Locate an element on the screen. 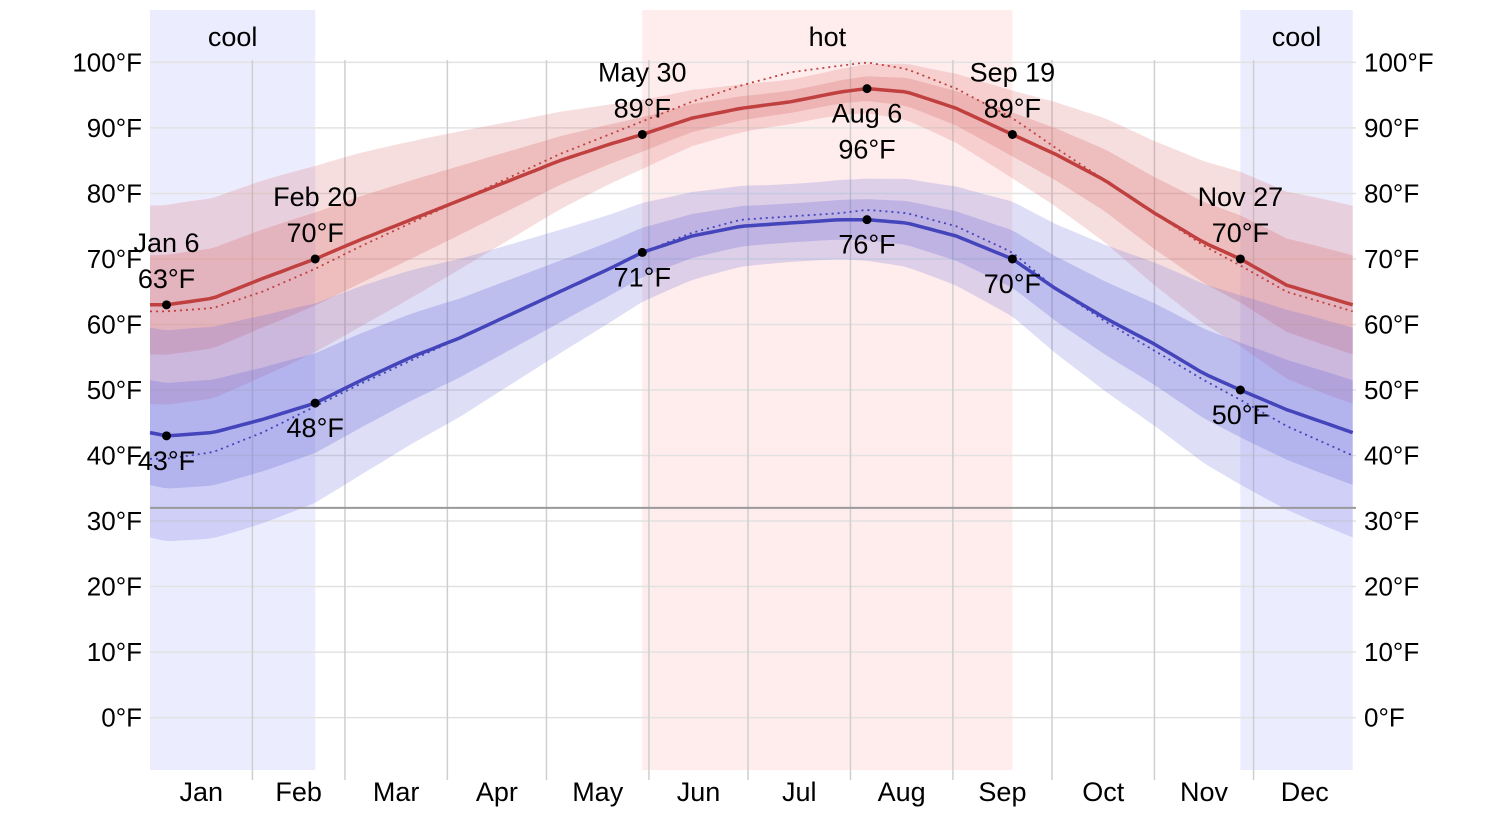 This screenshot has width=1506, height=814. annotation-date: May 30 is located at coordinates (642, 72).